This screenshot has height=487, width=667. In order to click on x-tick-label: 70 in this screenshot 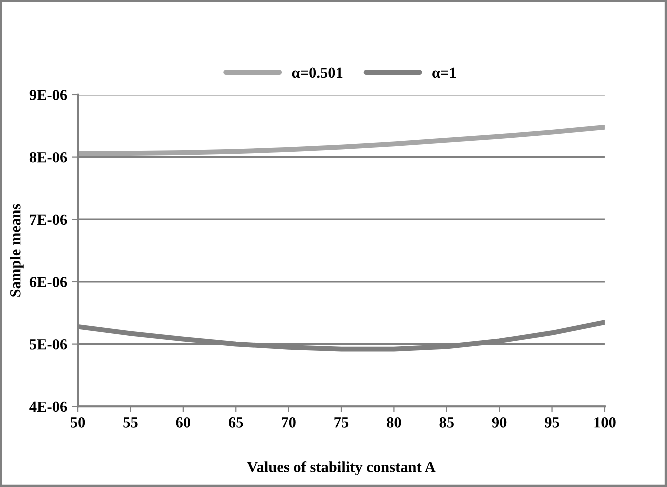, I will do `click(289, 423)`.